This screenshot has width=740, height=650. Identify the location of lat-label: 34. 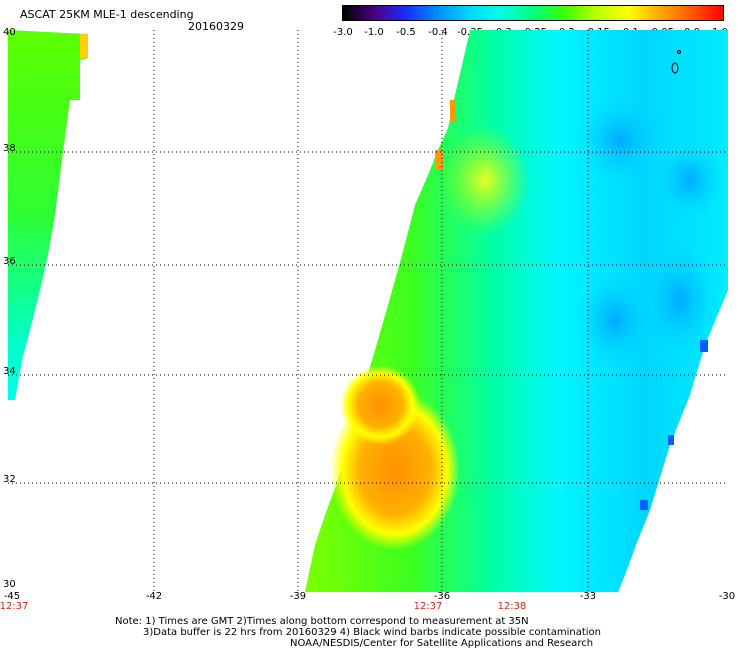
(9, 371).